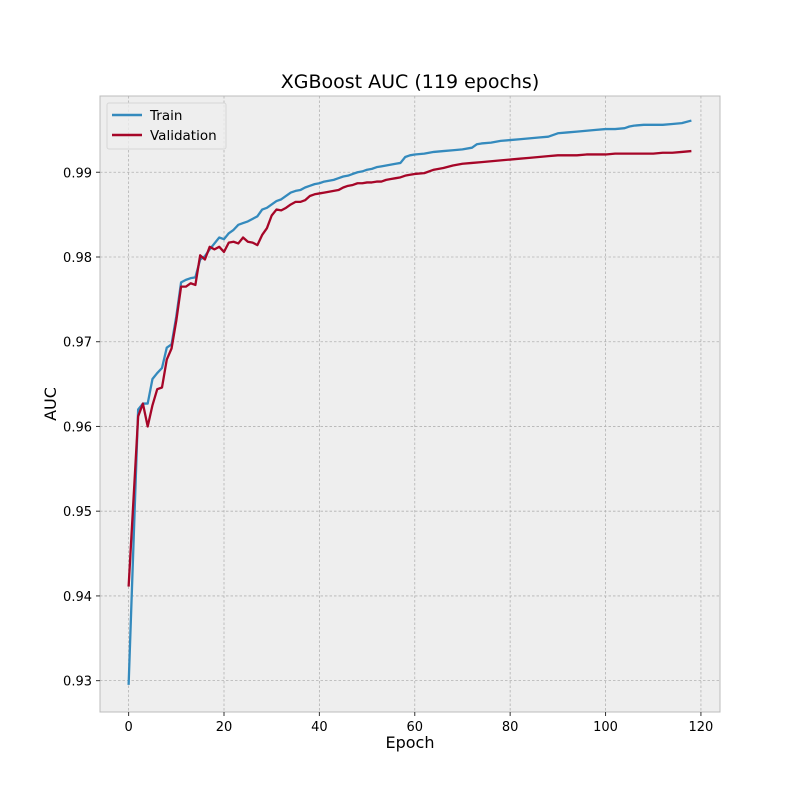  What do you see at coordinates (414, 727) in the screenshot?
I see `x-tick-label: 60` at bounding box center [414, 727].